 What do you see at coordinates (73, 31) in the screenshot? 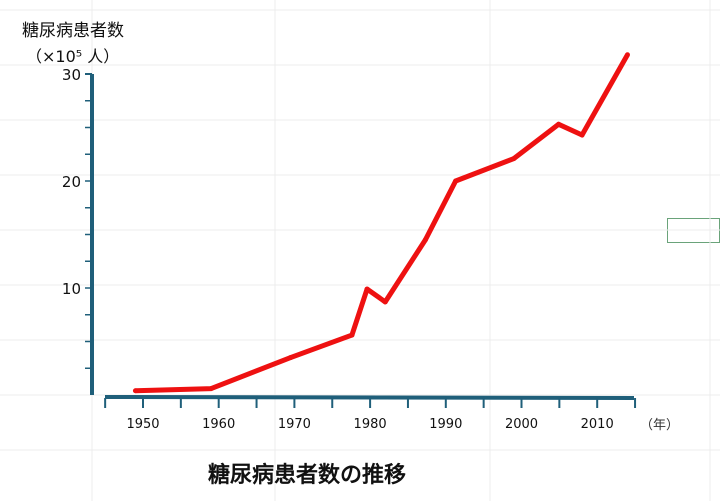
I see `y-axis-title-line1: 糖尿病患者数` at bounding box center [73, 31].